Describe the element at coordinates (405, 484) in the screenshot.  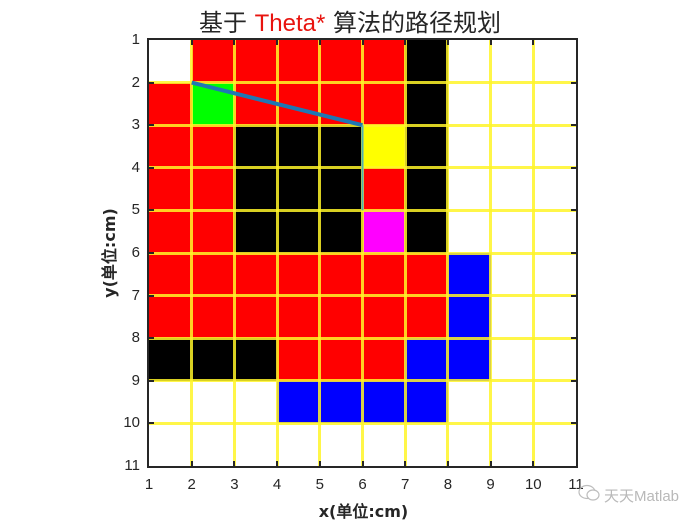
I see `x-tick-label: 7` at that location.